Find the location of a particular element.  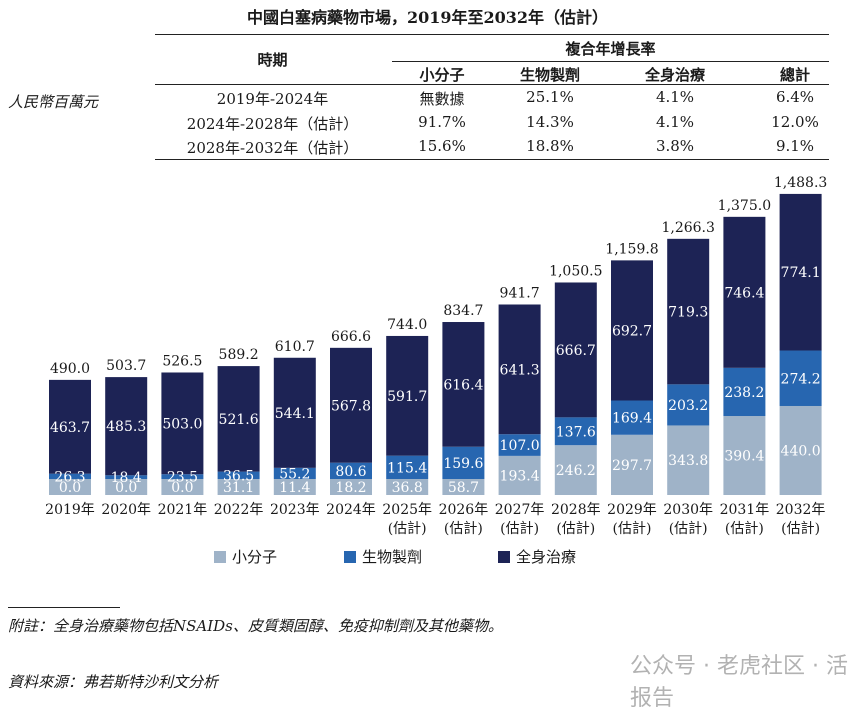

row-value: 25.1% is located at coordinates (550, 97).